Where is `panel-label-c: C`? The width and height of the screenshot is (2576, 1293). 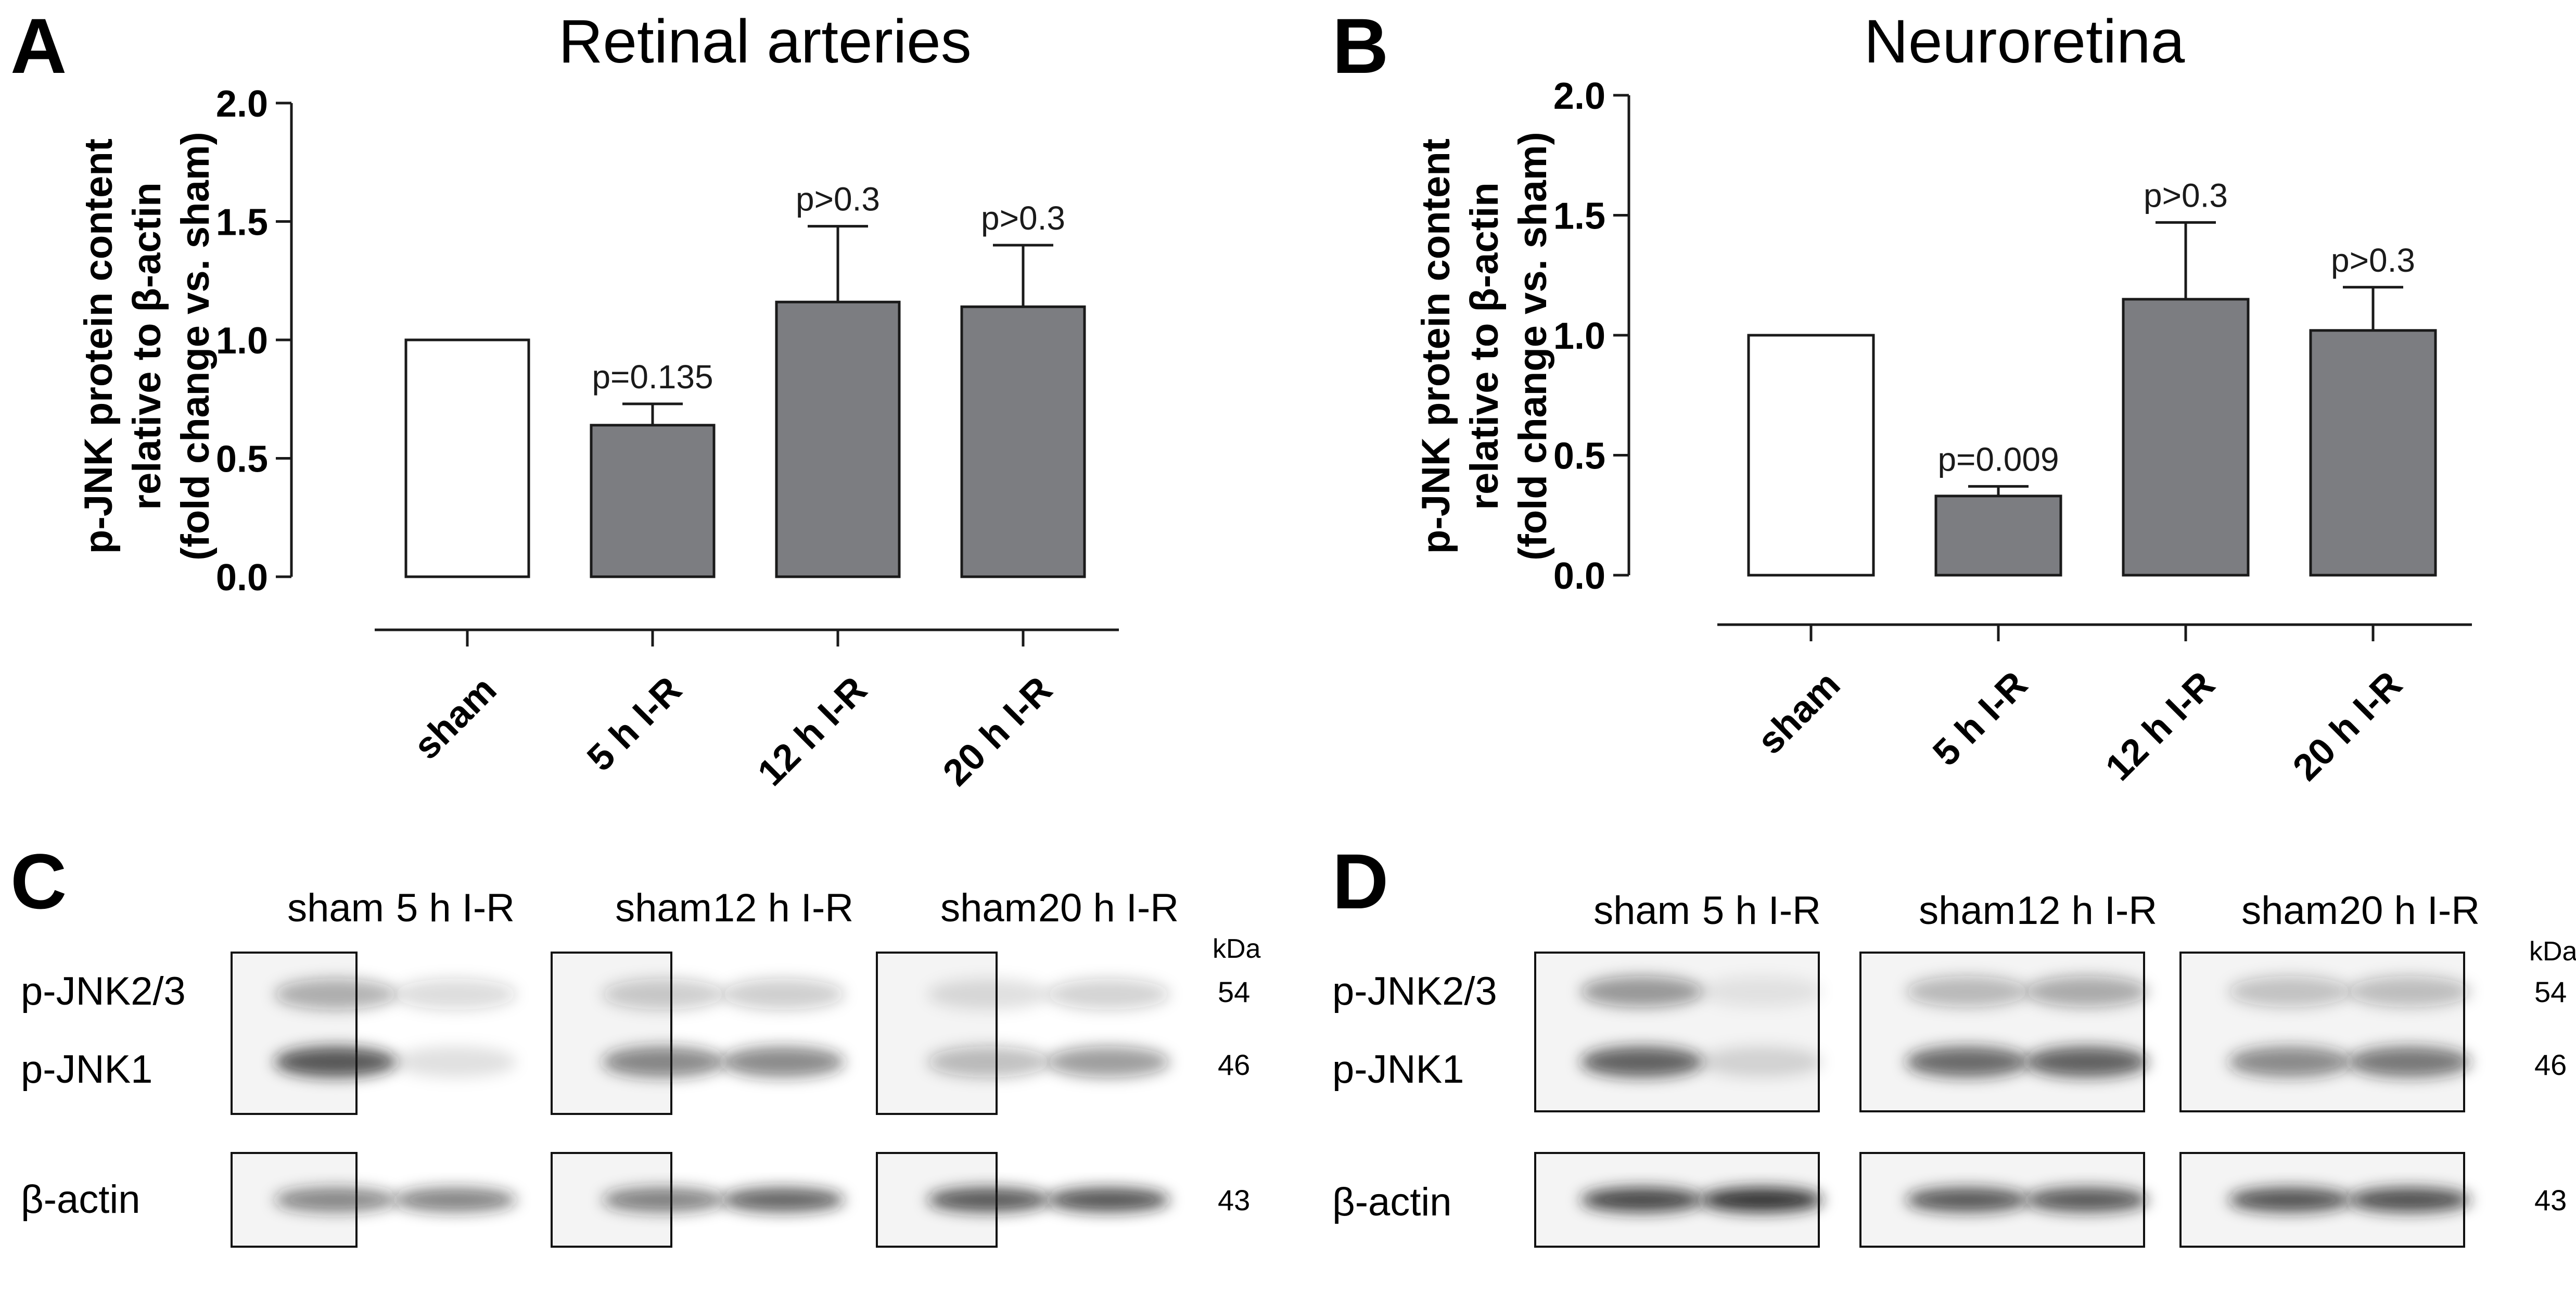
panel-label-c: C is located at coordinates (38, 881).